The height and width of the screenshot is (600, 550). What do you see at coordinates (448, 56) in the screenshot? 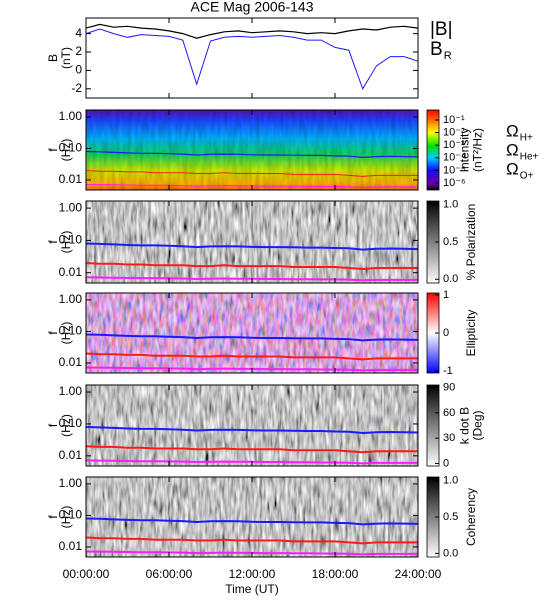
I see `legend-subscript: R` at bounding box center [448, 56].